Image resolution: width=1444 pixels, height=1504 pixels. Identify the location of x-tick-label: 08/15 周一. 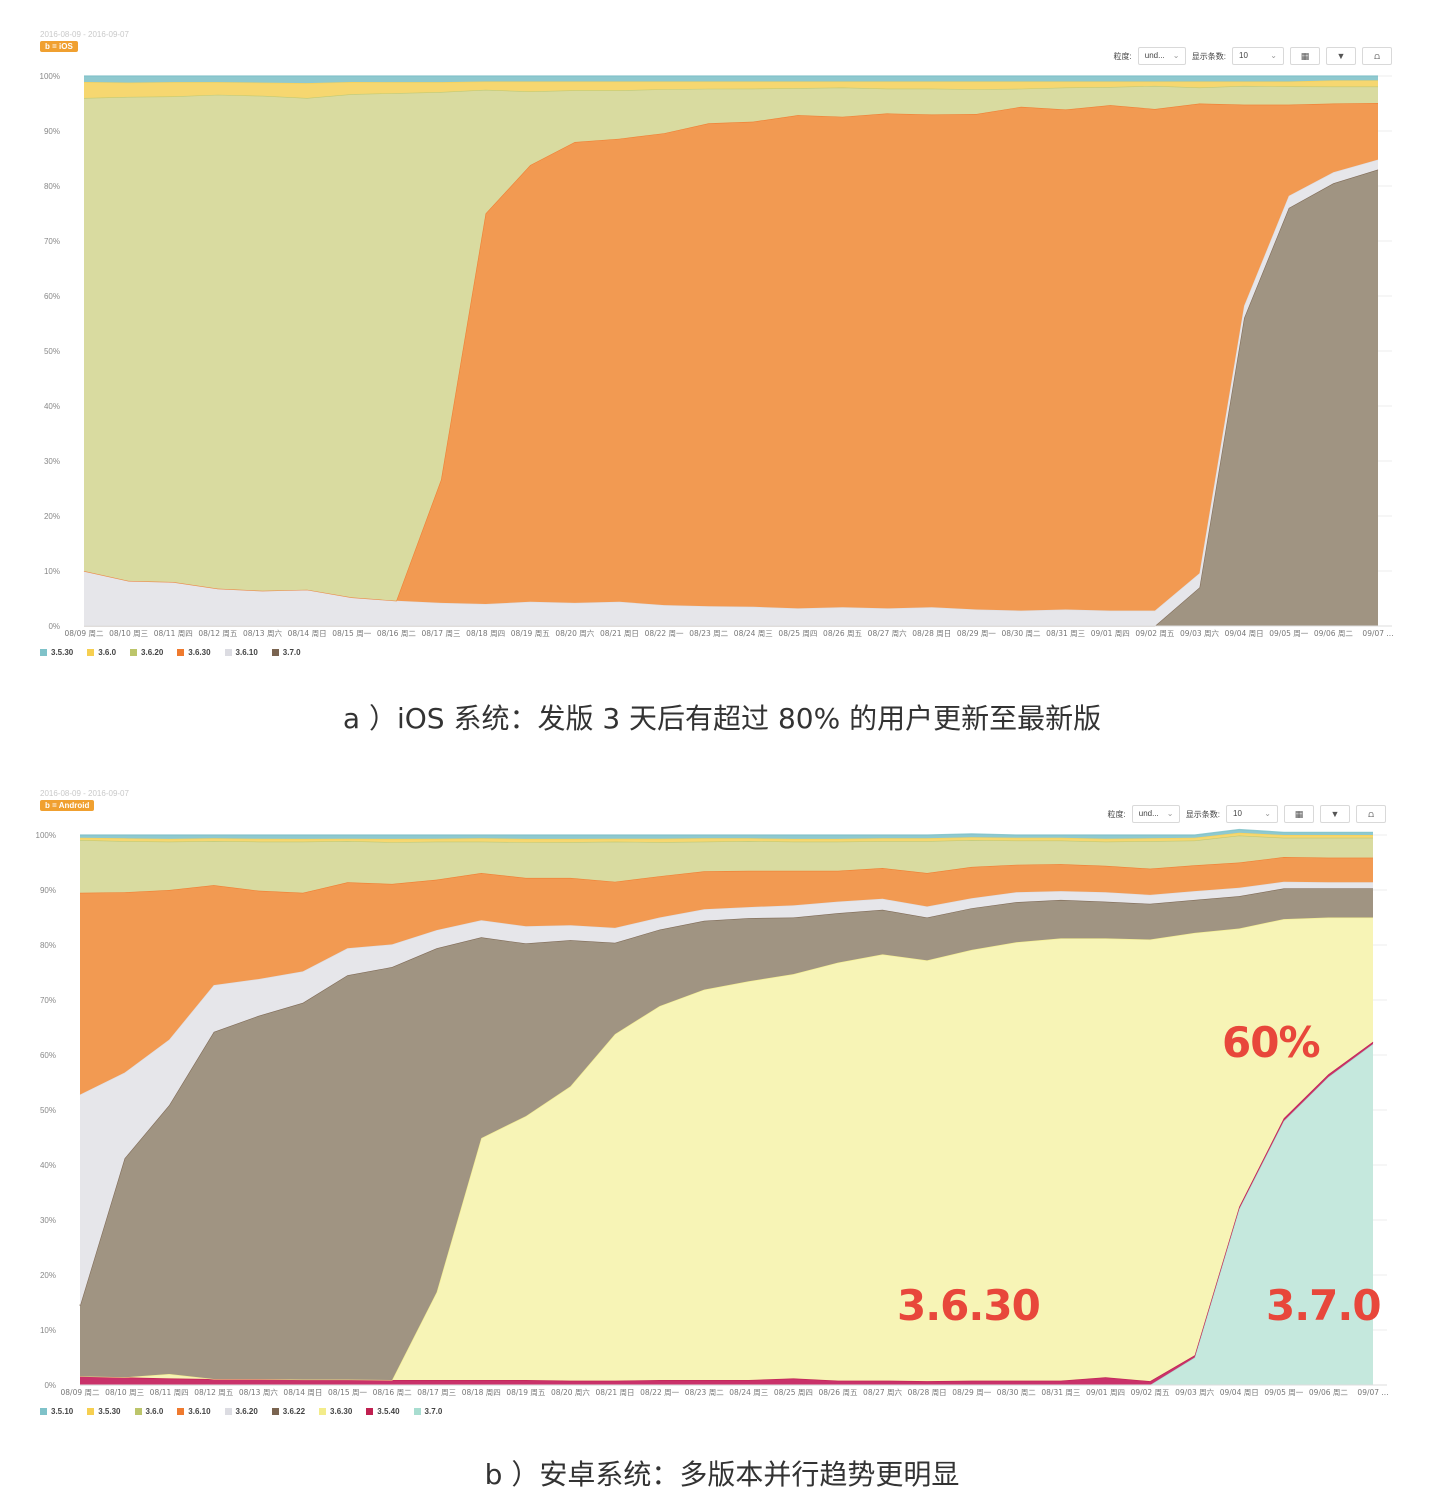
(347, 1392).